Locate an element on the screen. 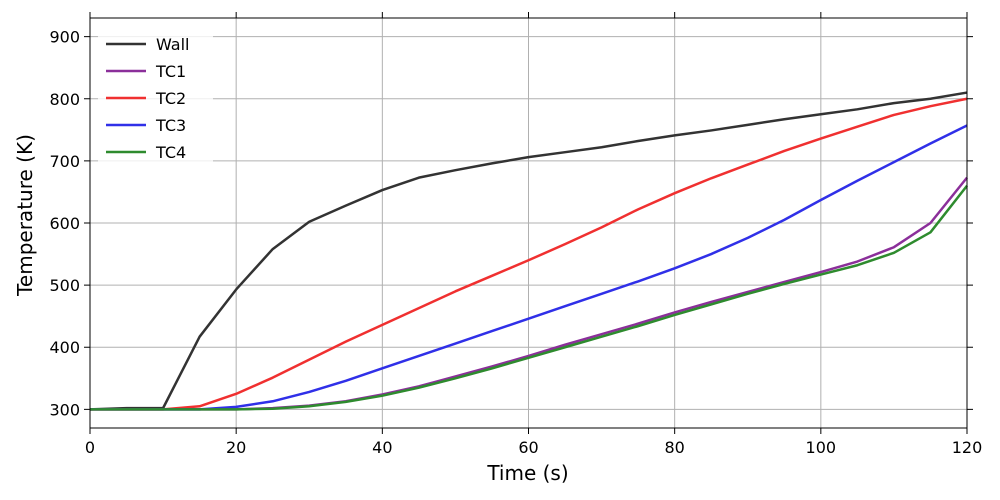  y-tick-label: 600 is located at coordinates (64, 223).